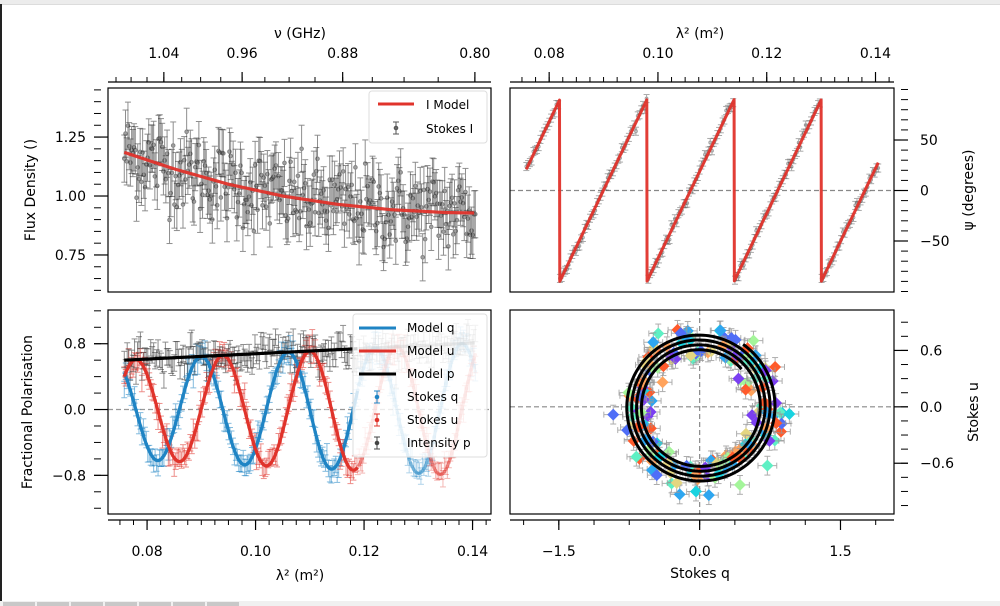  What do you see at coordinates (935, 242) in the screenshot?
I see `y-tick-label: −50` at bounding box center [935, 242].